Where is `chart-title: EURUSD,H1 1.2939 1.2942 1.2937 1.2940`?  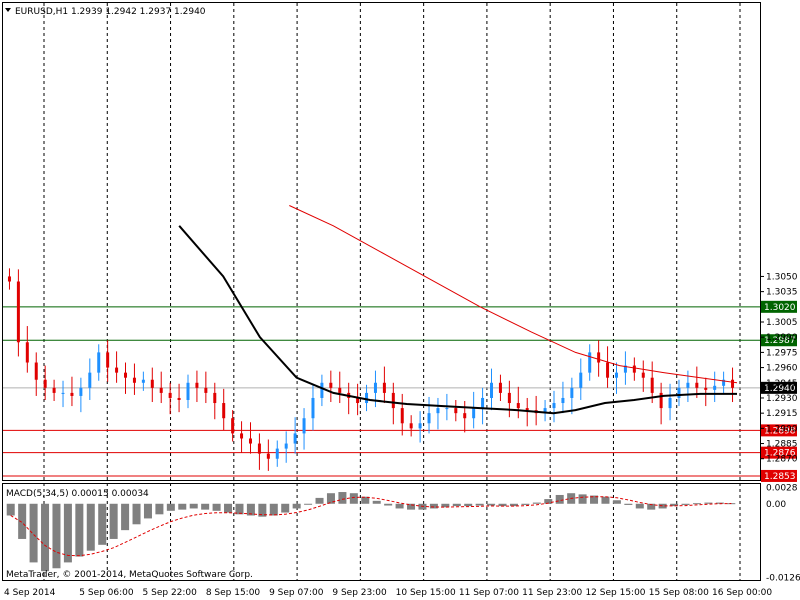
chart-title: EURUSD,H1 1.2939 1.2942 1.2937 1.2940 is located at coordinates (110, 12).